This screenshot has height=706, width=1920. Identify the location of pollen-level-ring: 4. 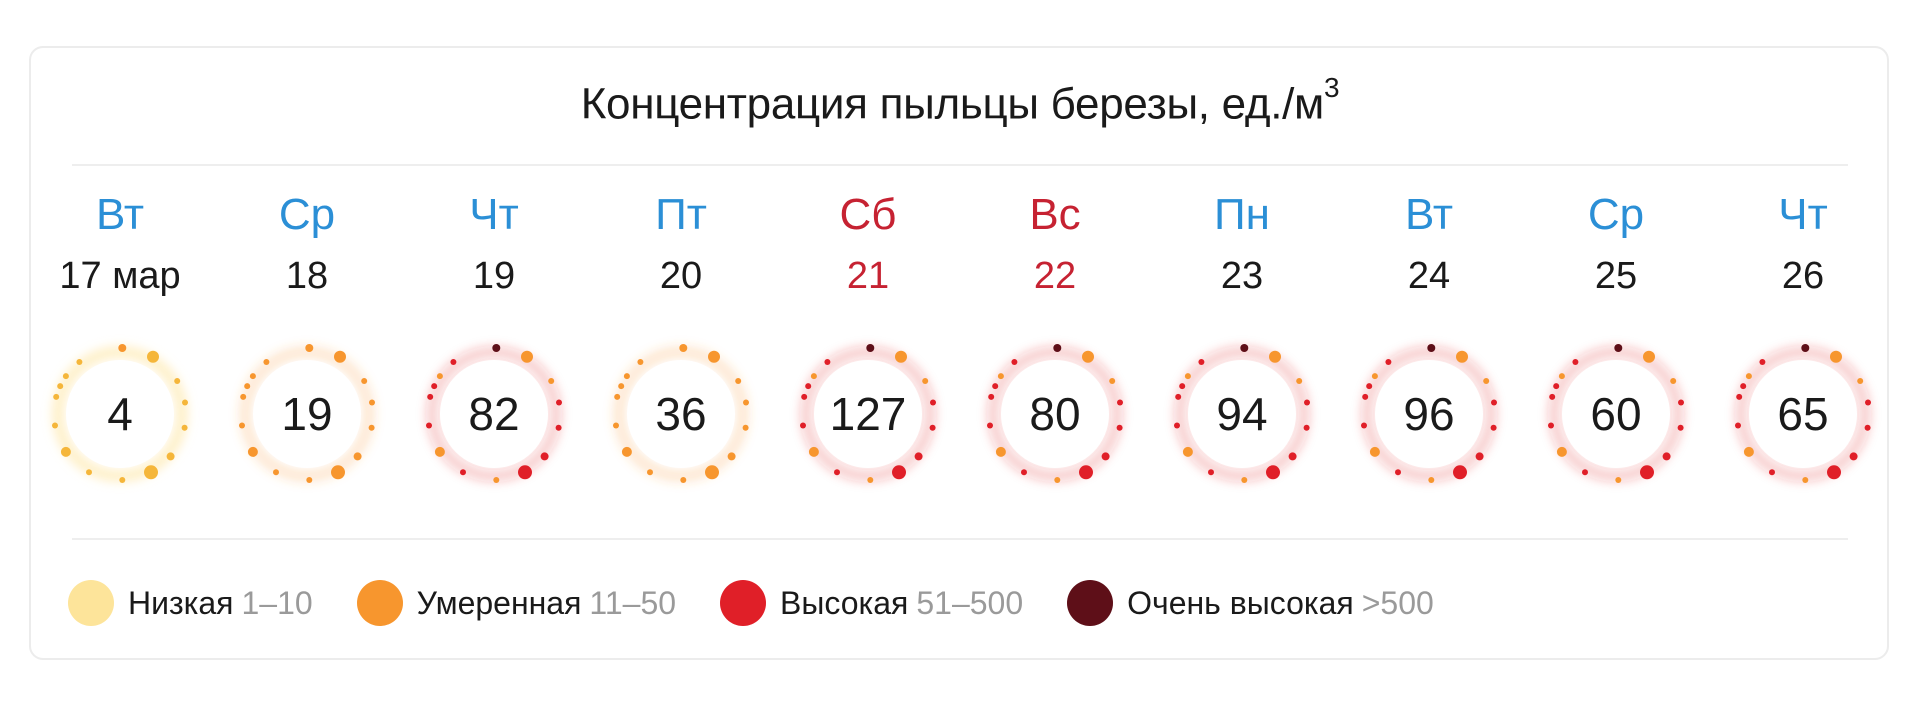
(120, 414).